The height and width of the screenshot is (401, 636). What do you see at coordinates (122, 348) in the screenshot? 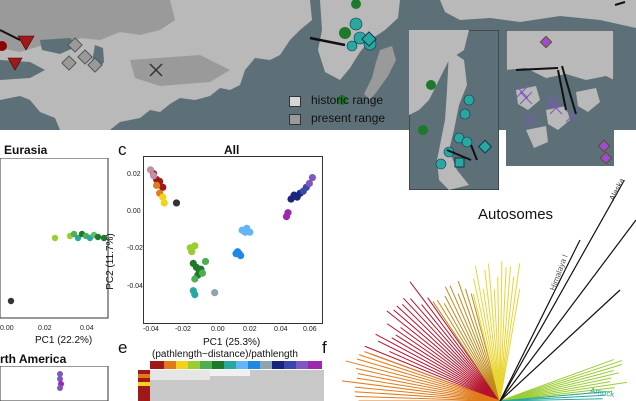
I see `panel-letter-e: e` at bounding box center [122, 348].